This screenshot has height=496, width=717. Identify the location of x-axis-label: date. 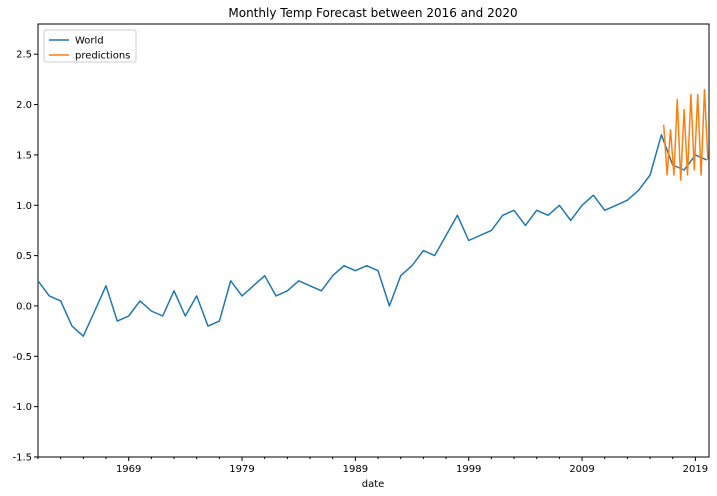
(373, 484).